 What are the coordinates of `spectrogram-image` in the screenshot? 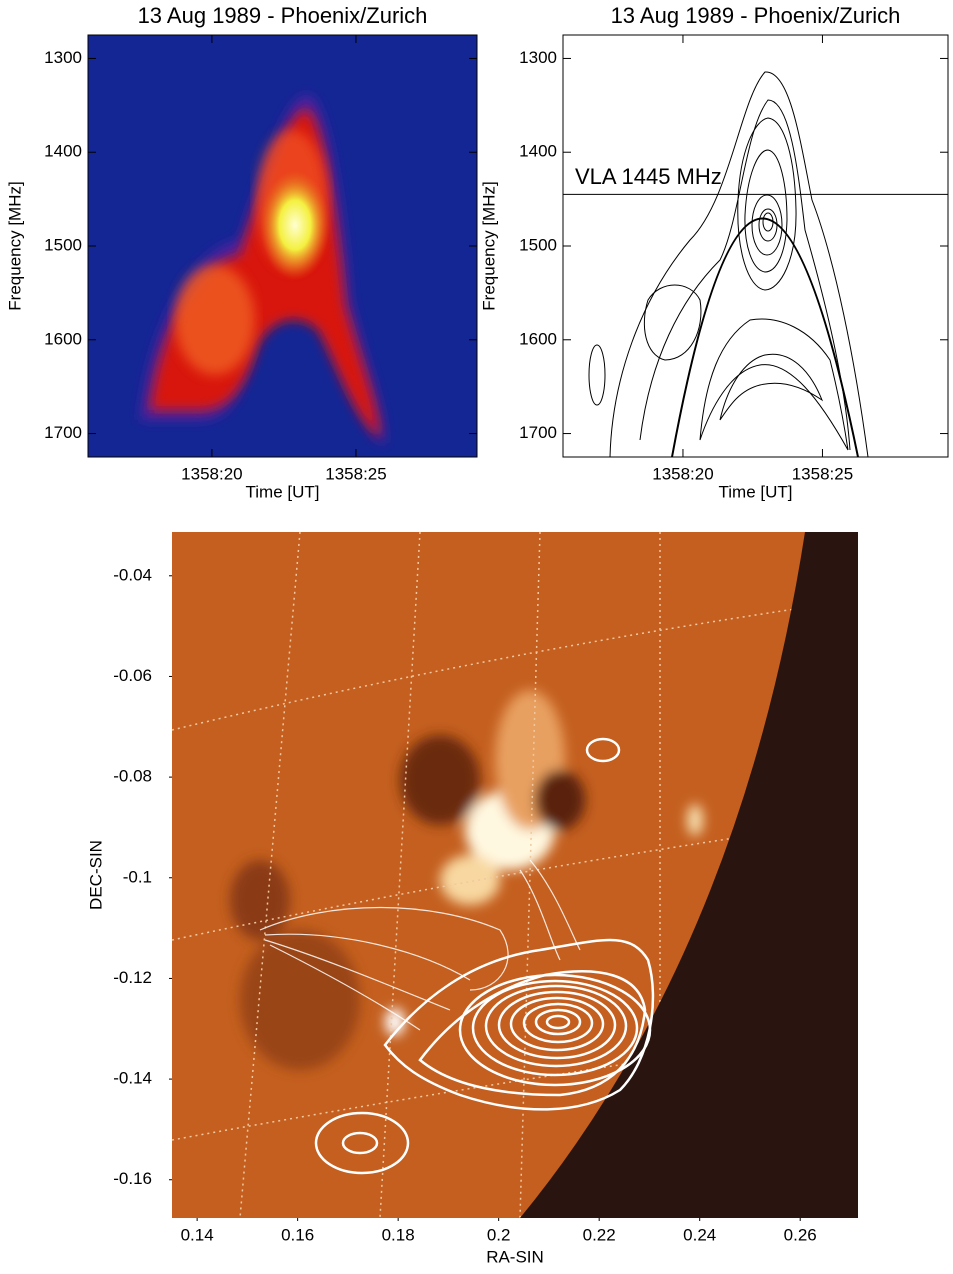 It's located at (282, 246).